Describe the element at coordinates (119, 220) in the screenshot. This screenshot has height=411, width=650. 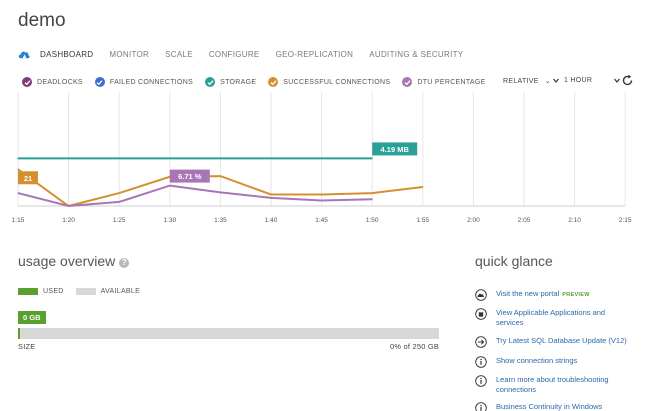
I see `x-tick-label: 1:25` at that location.